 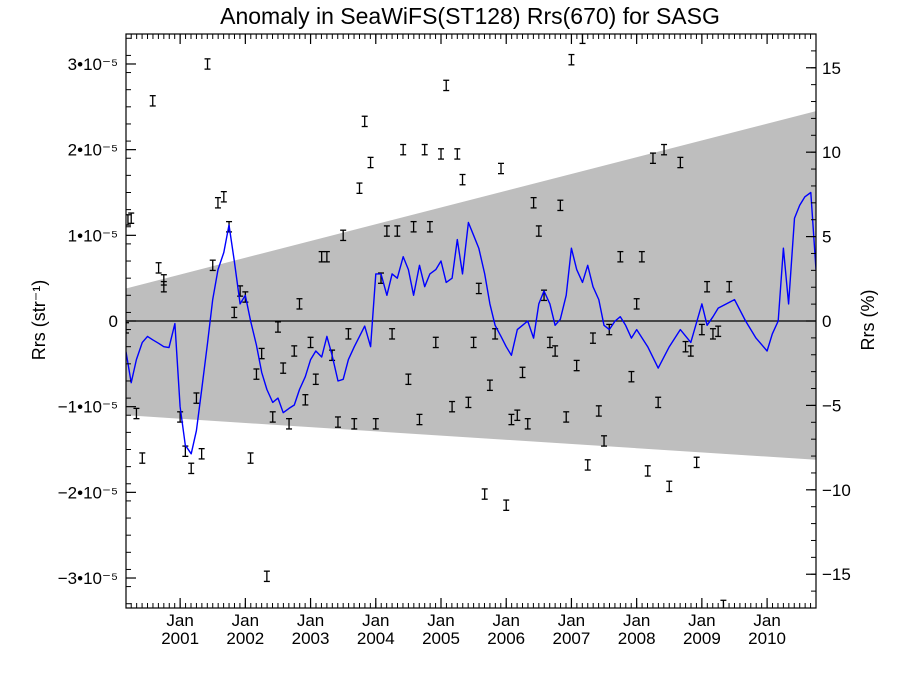 What do you see at coordinates (113, 321) in the screenshot?
I see `y-tick-label-left: 0` at bounding box center [113, 321].